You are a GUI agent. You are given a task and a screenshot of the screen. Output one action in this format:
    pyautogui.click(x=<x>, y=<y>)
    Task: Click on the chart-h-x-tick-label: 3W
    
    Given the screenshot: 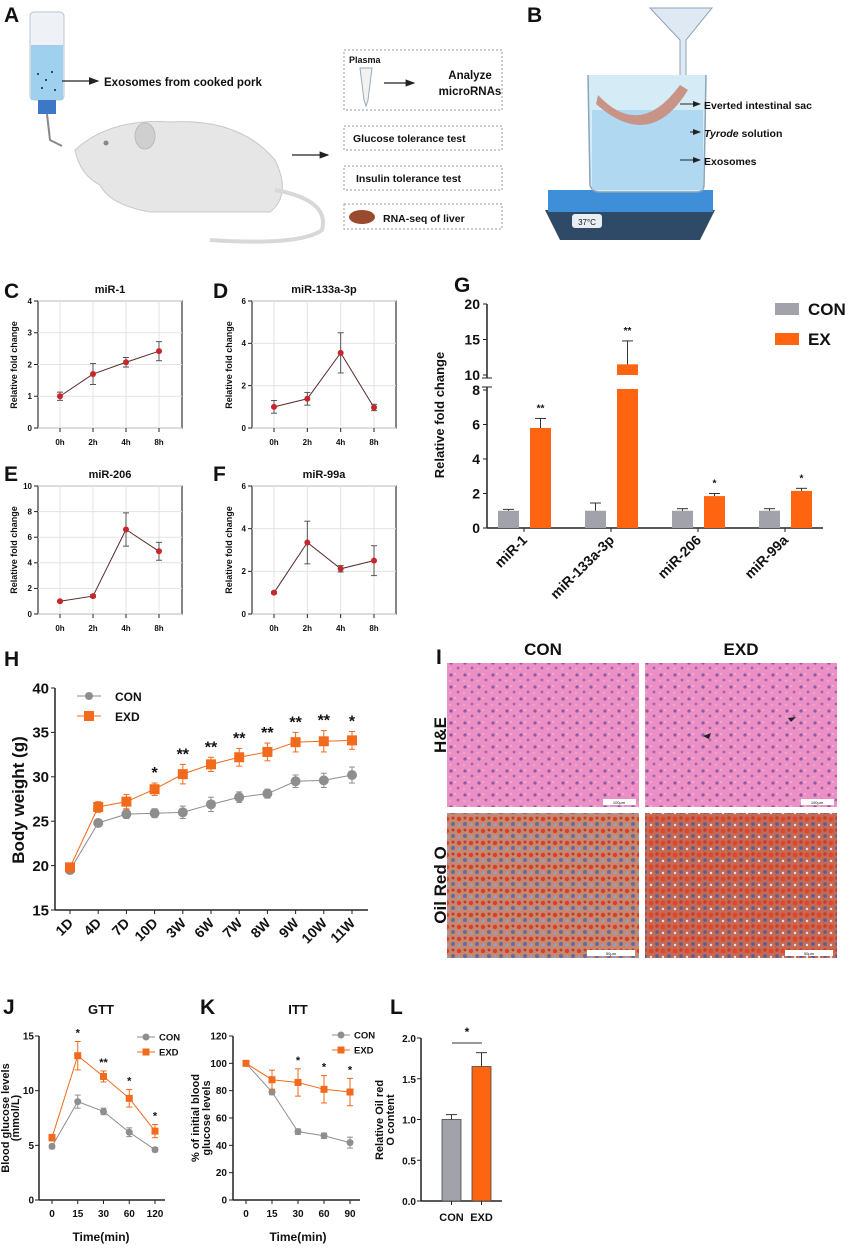 What is the action you would take?
    pyautogui.click(x=176, y=927)
    